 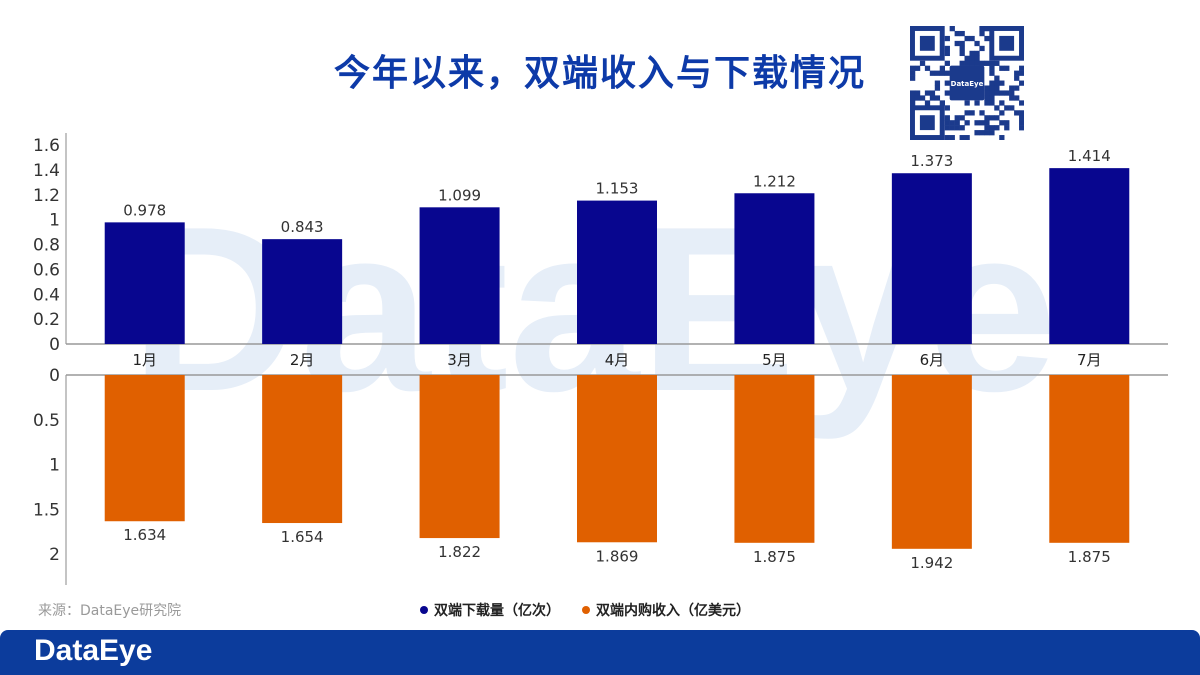 I want to click on category-label: 2月, so click(x=302, y=360).